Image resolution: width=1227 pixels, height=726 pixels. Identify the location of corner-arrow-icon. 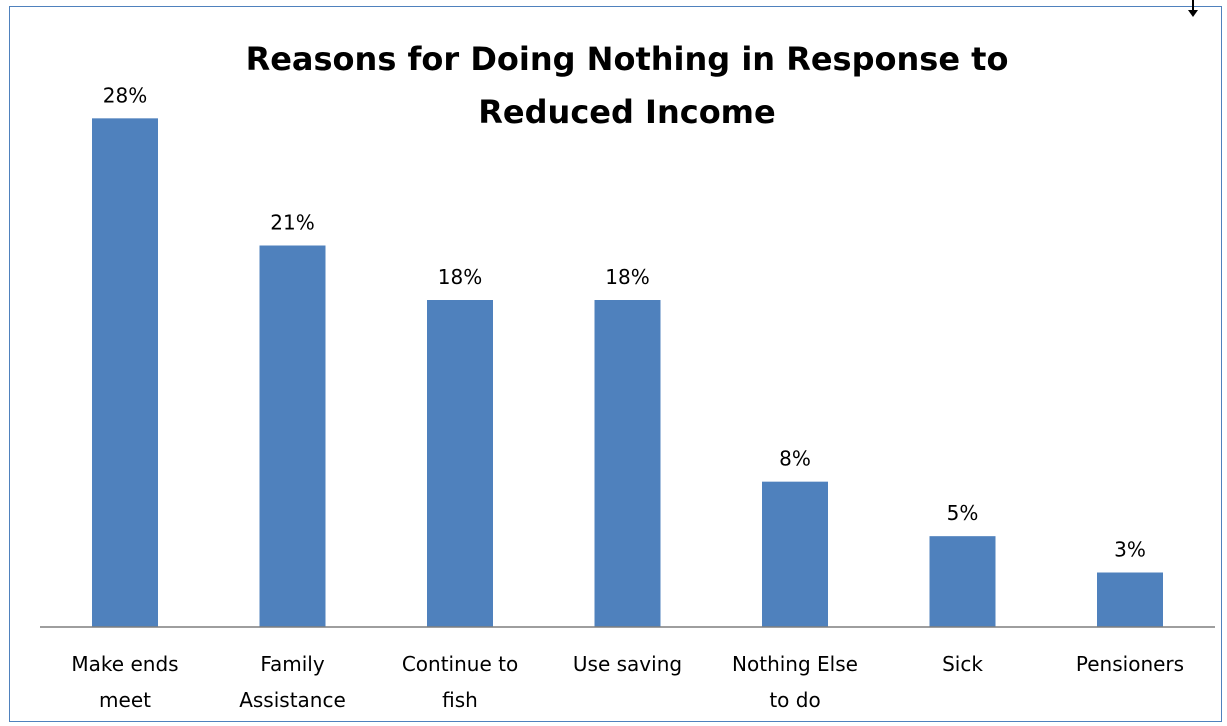
(1193, 8).